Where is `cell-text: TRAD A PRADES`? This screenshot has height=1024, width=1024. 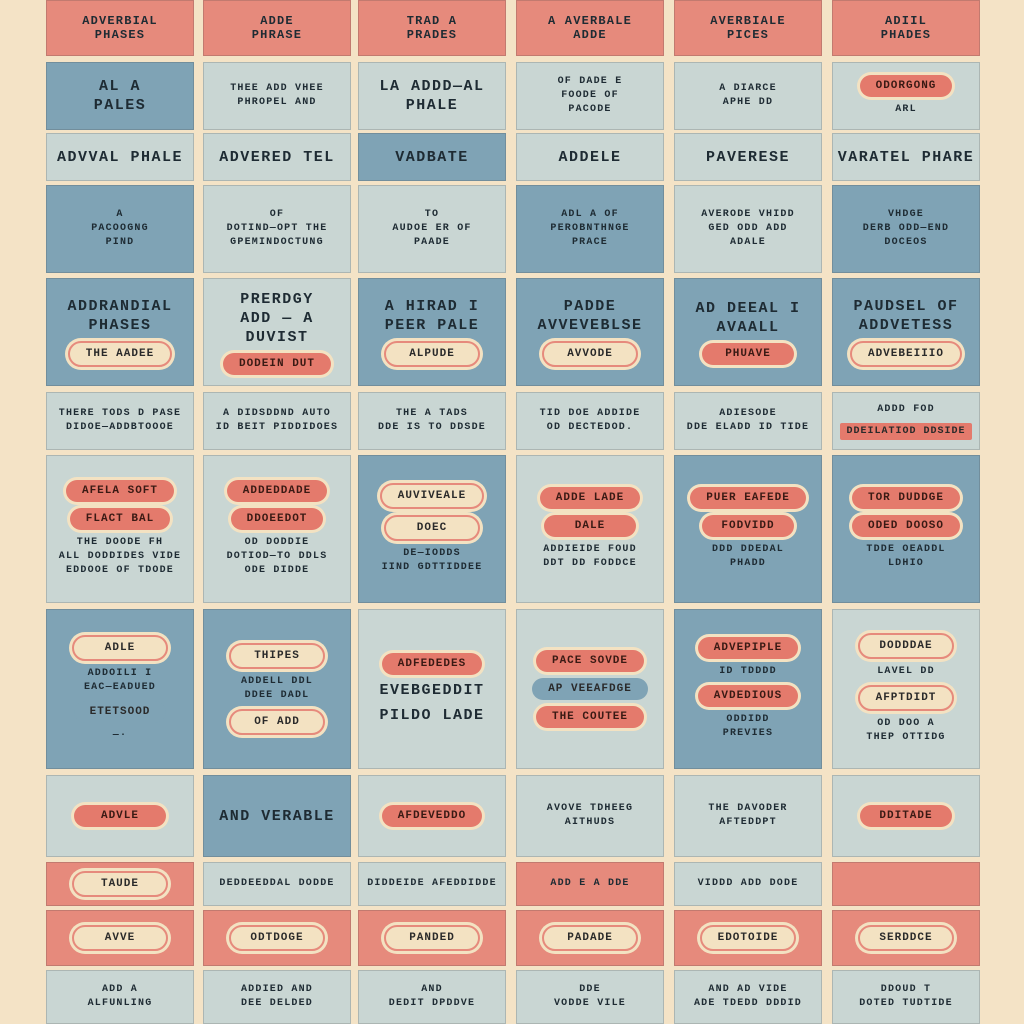
cell-text: TRAD A PRADES is located at coordinates (432, 28).